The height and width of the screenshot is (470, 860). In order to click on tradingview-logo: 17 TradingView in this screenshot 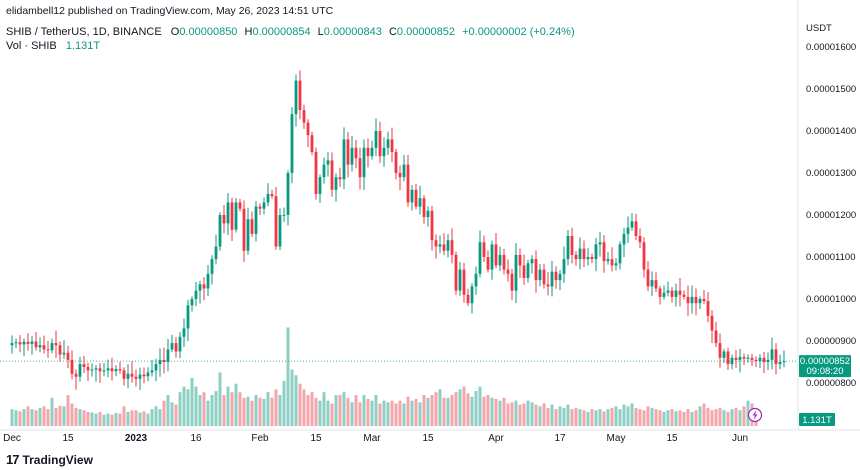, I will do `click(49, 459)`.